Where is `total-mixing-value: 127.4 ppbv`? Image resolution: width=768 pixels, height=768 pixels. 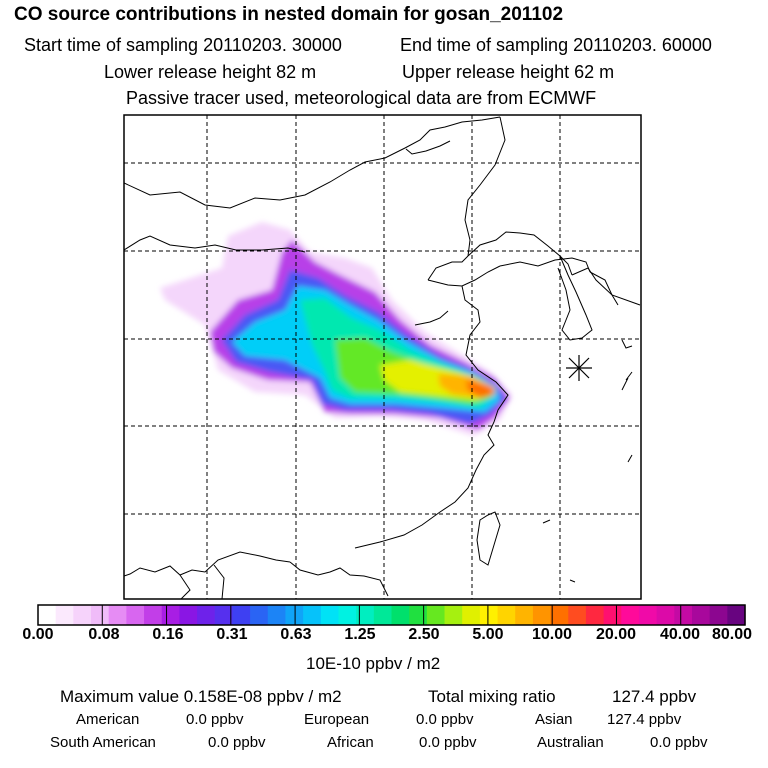
total-mixing-value: 127.4 ppbv is located at coordinates (654, 696).